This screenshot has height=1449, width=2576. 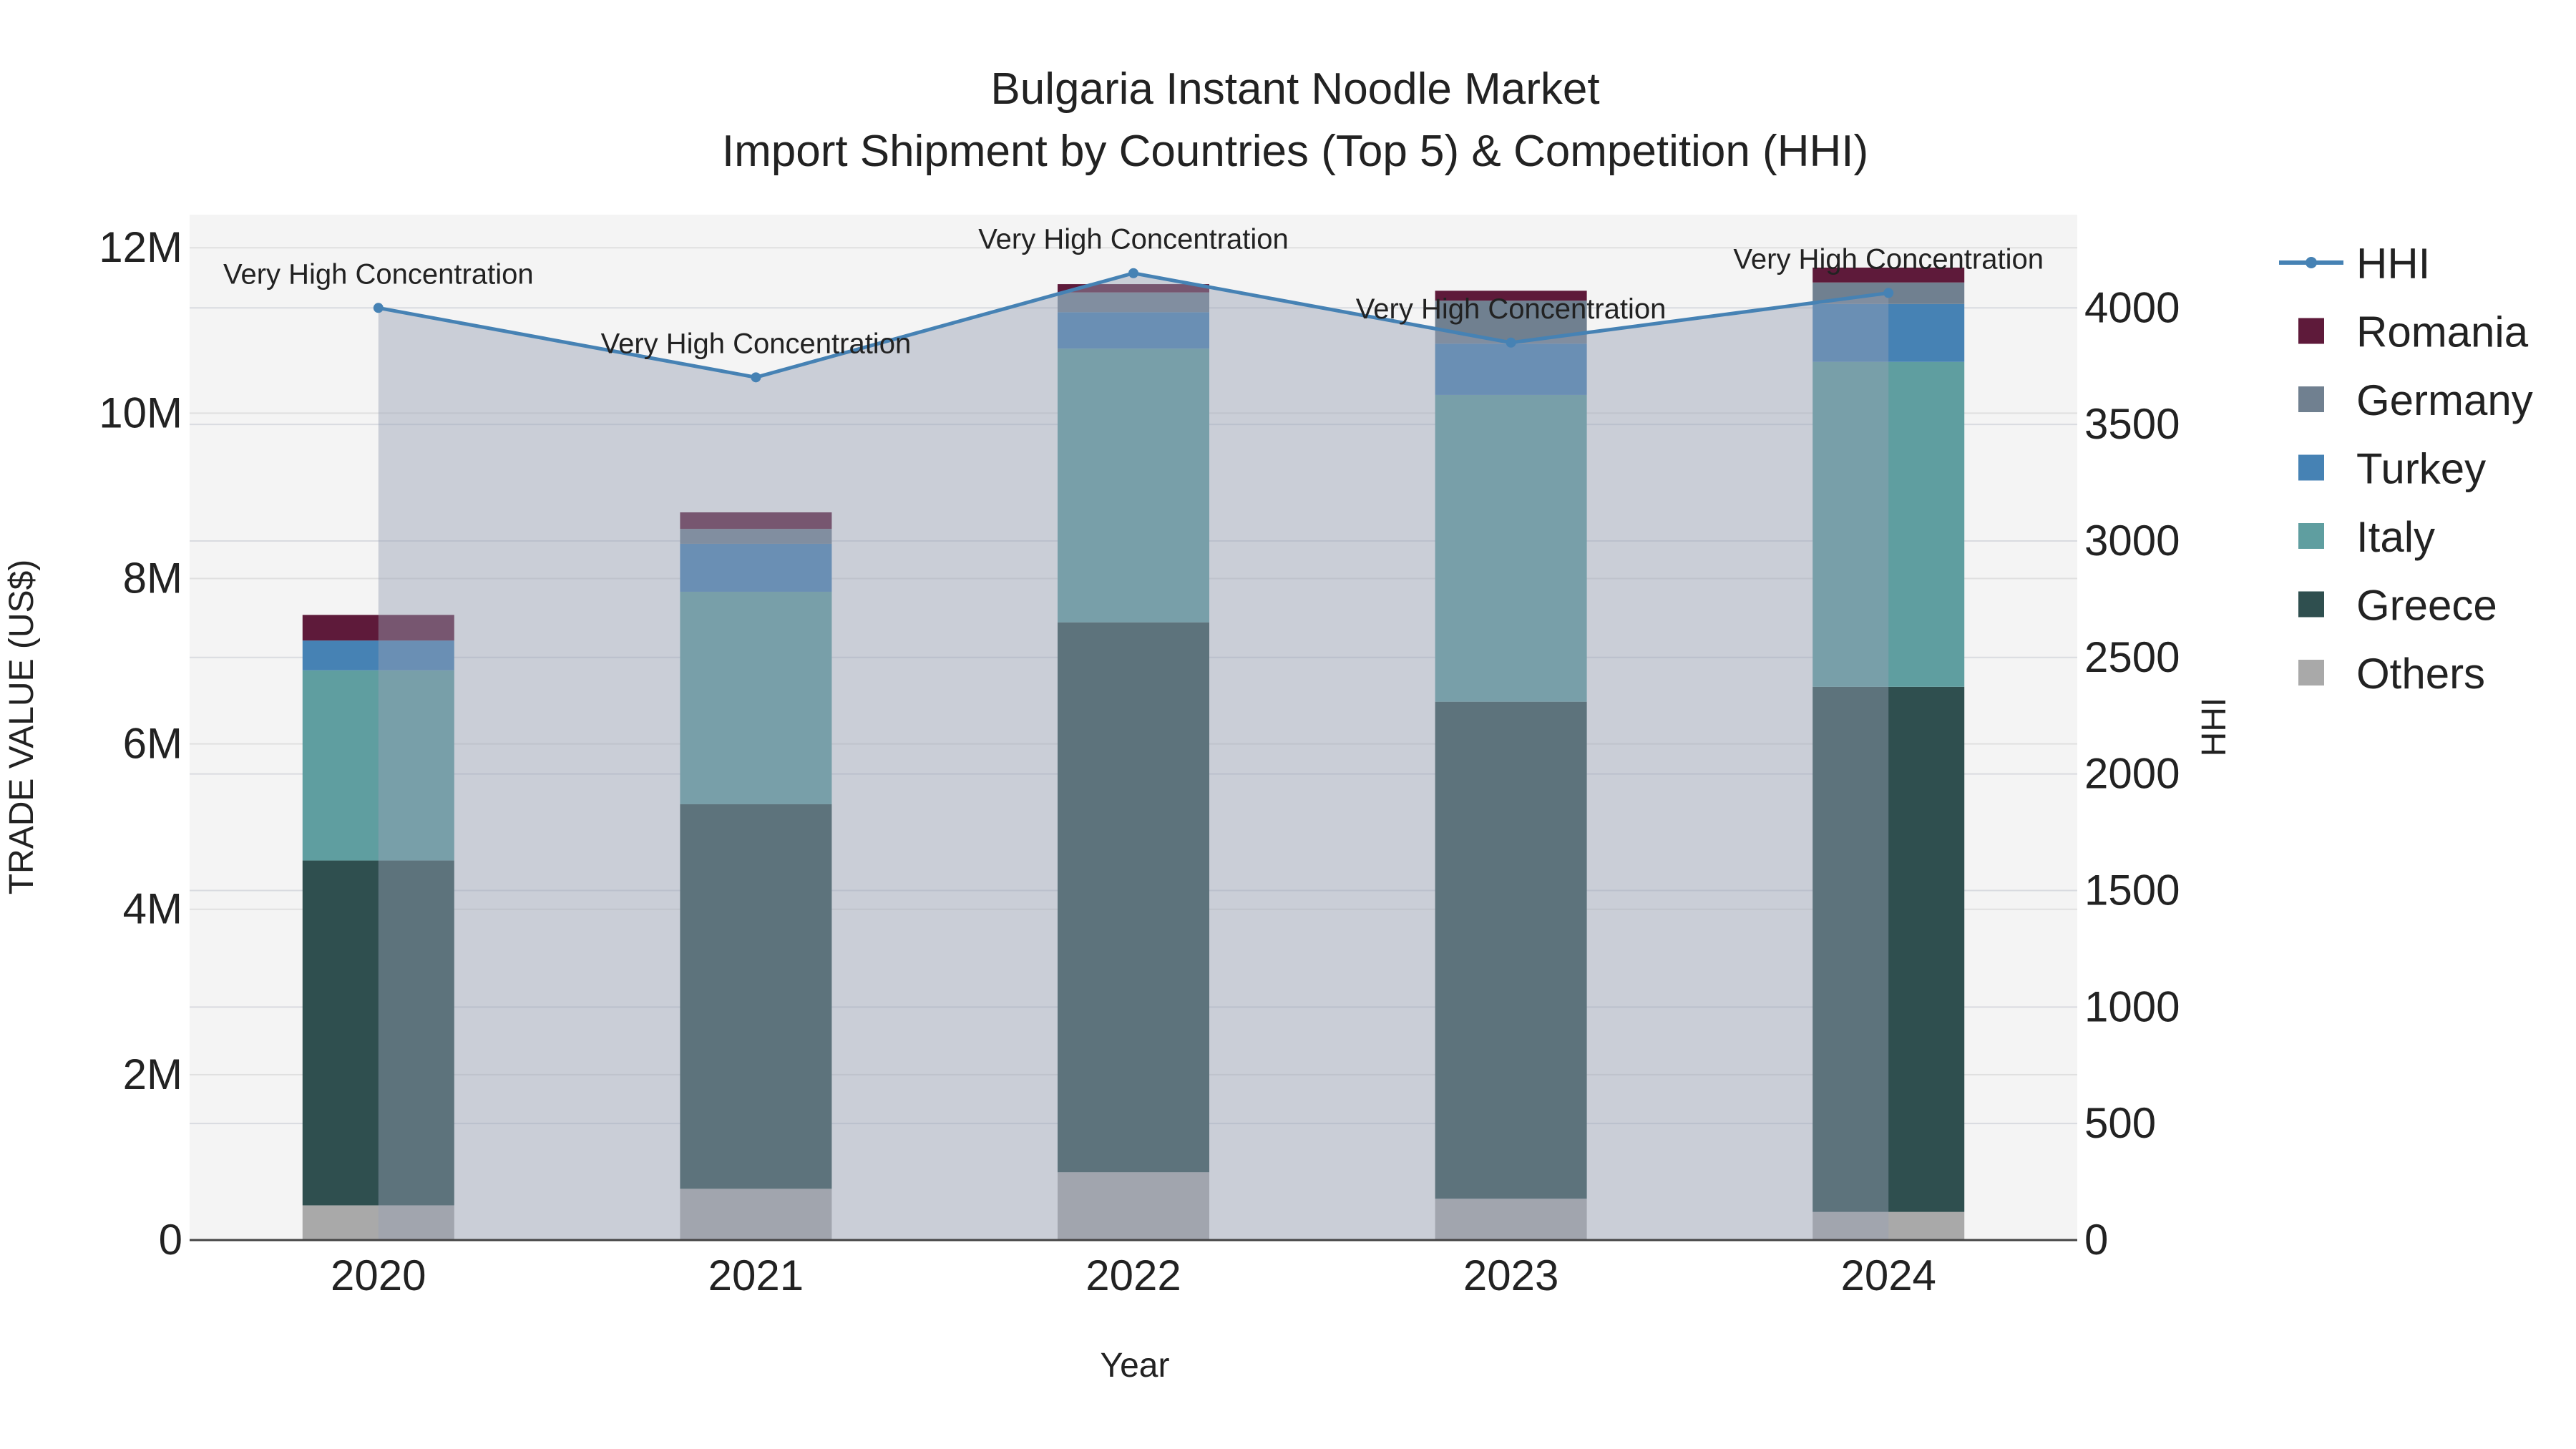 What do you see at coordinates (1511, 548) in the screenshot?
I see `bar-italy-2023` at bounding box center [1511, 548].